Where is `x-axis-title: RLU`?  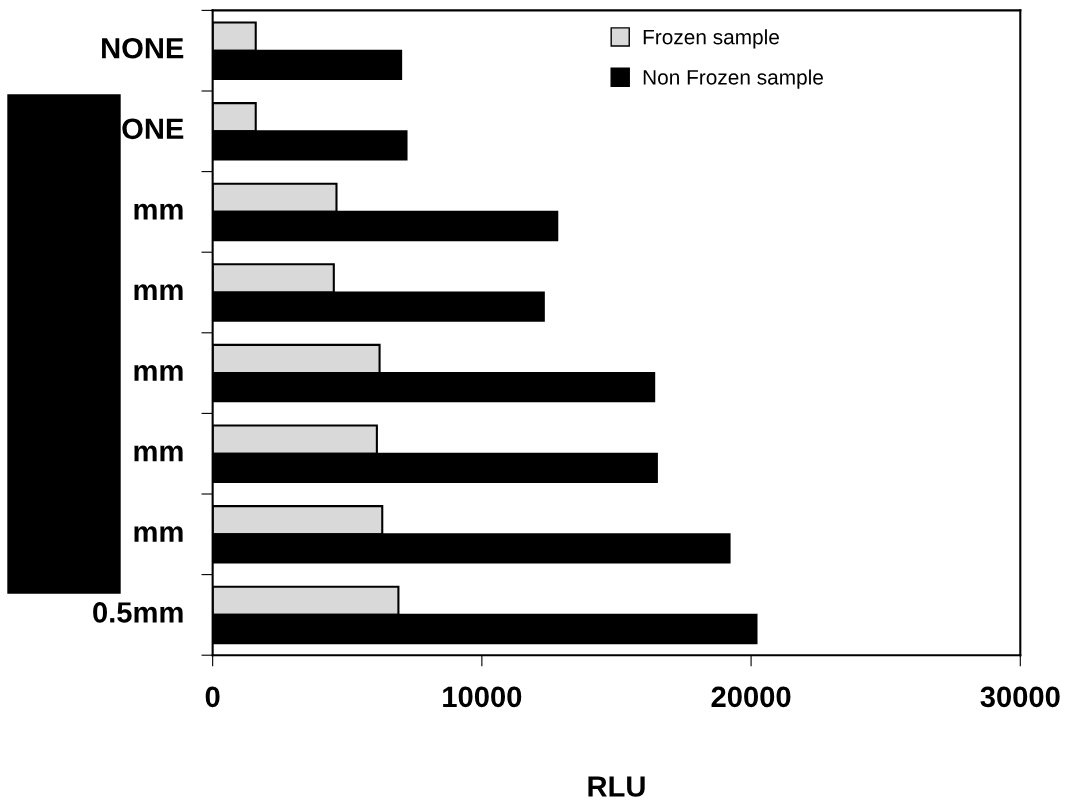 x-axis-title: RLU is located at coordinates (616, 786).